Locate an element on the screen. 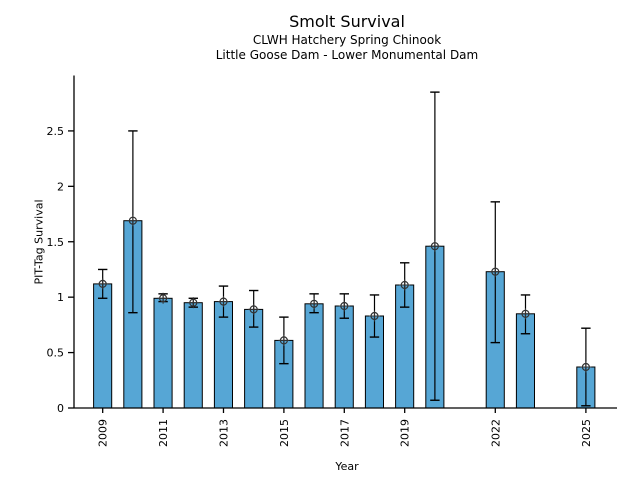 This screenshot has height=480, width=640. x-tick-label-2013: 2013 is located at coordinates (223, 433).